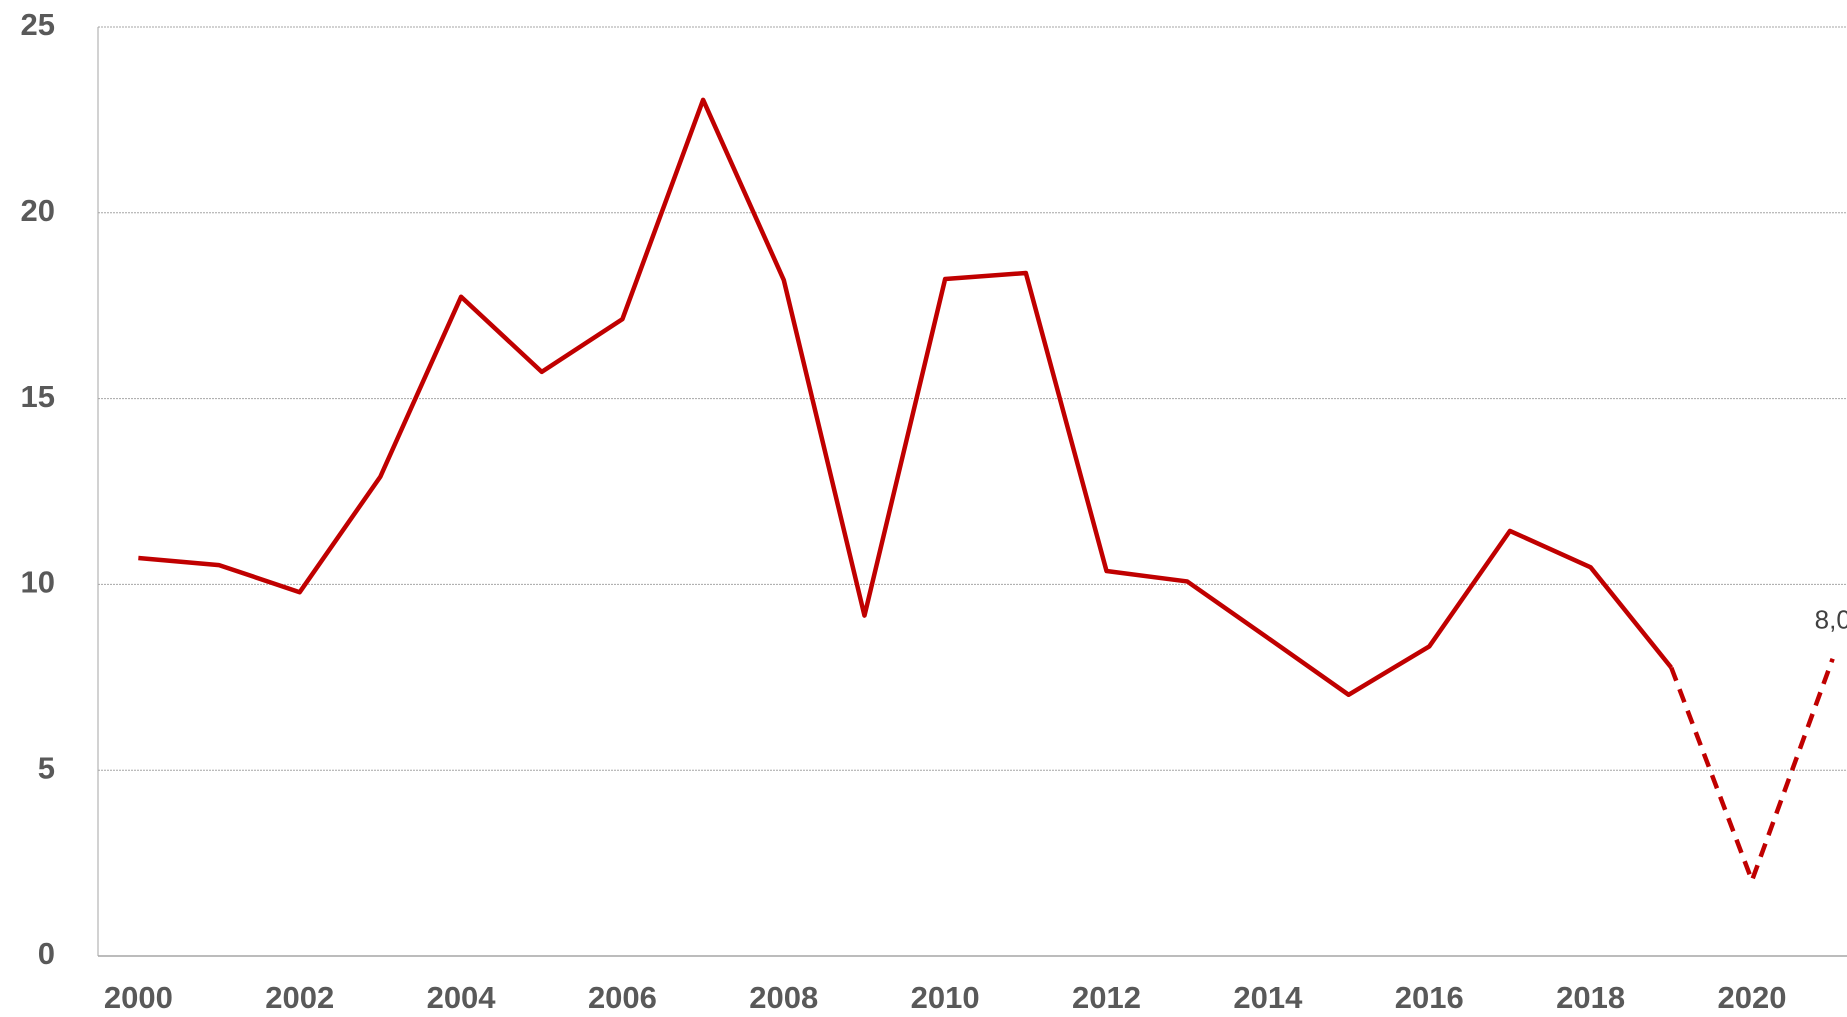 This screenshot has height=1017, width=1847. Describe the element at coordinates (46, 953) in the screenshot. I see `y-tick-label: 0` at that location.